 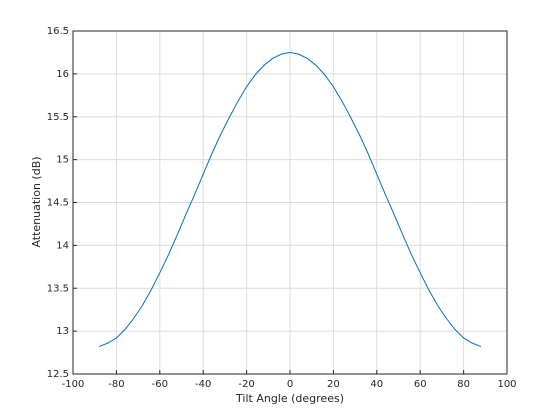 I want to click on y-tick-label: 16, so click(x=62, y=74).